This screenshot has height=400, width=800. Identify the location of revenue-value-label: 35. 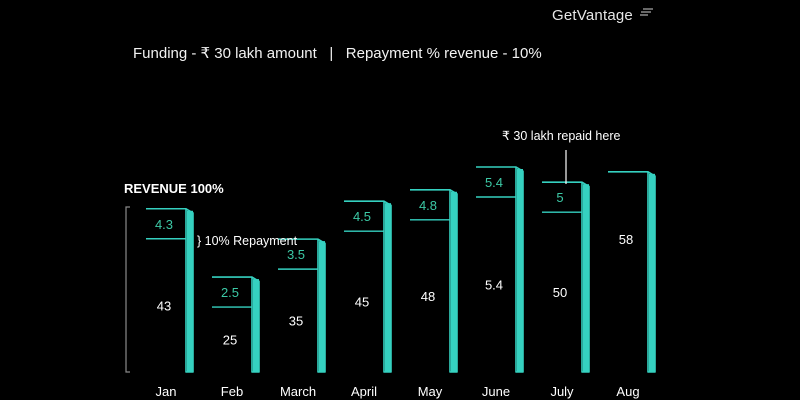
(296, 321).